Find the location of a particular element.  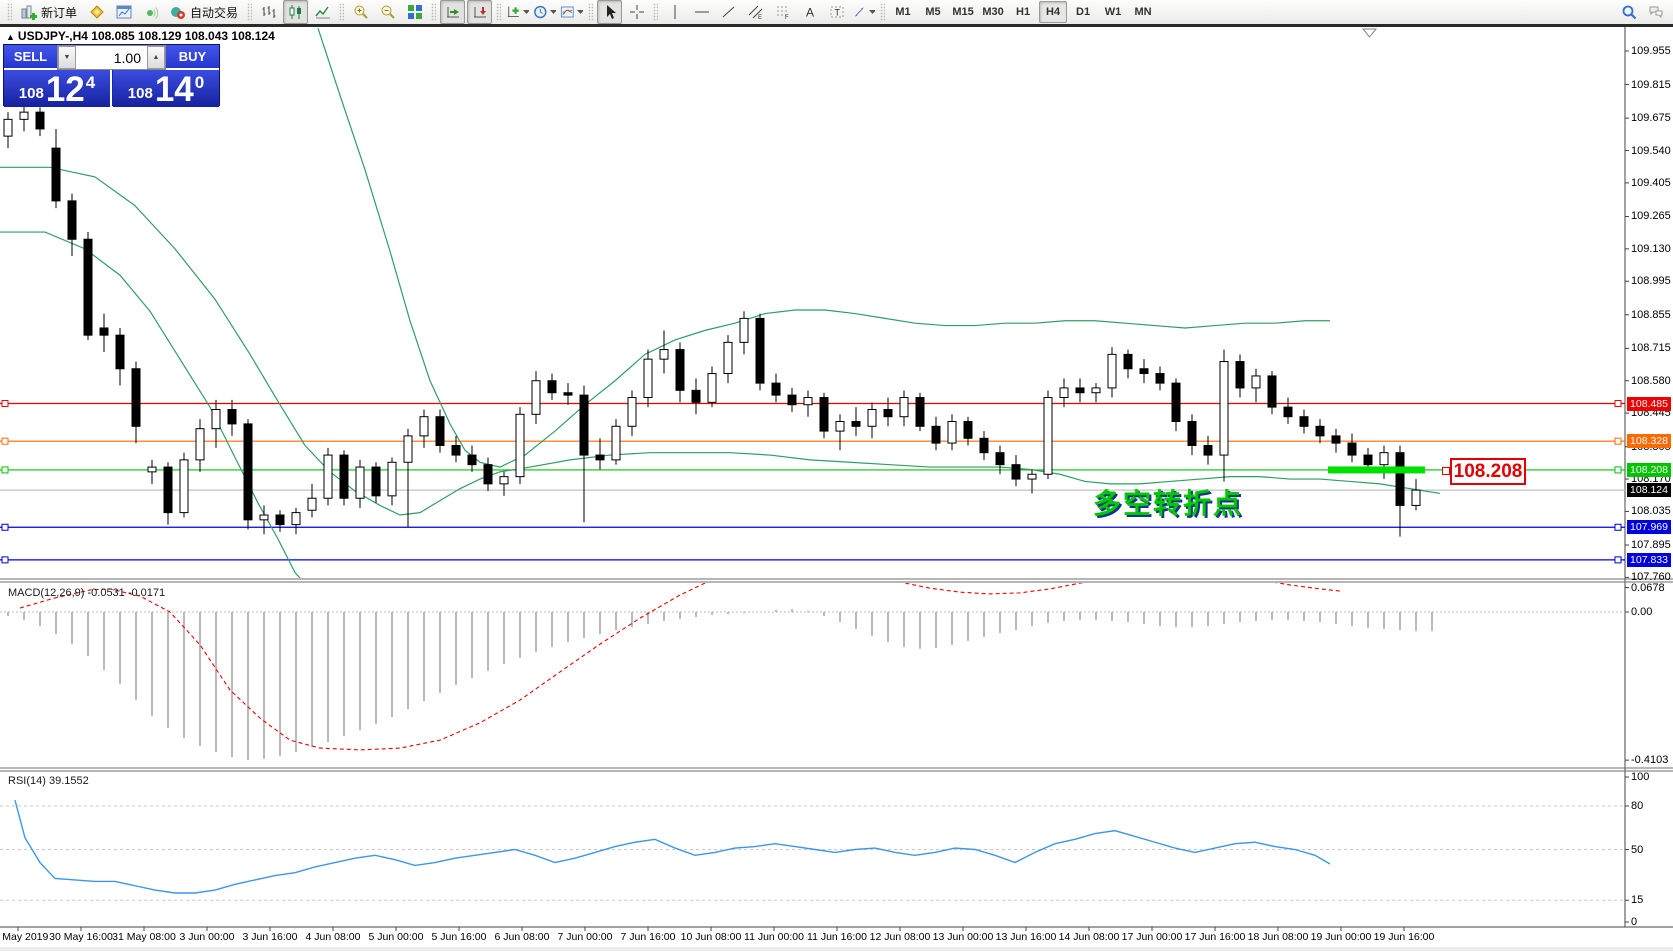

buy-price: 108 14 0 is located at coordinates (166, 88).